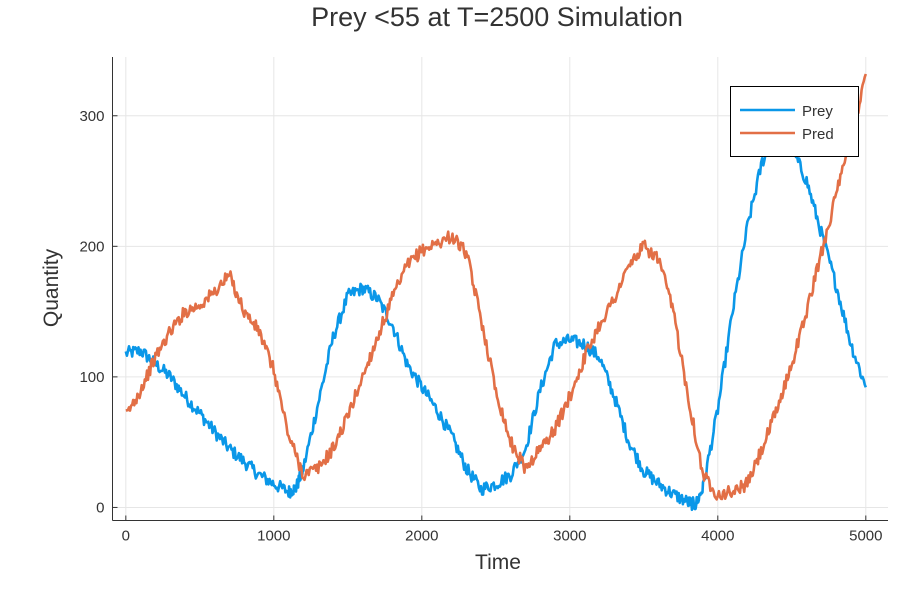  I want to click on x-tick-label: 4000, so click(717, 536).